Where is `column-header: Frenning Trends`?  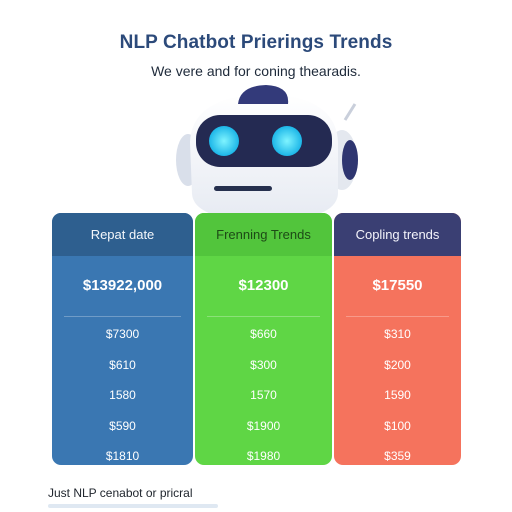 column-header: Frenning Trends is located at coordinates (263, 234).